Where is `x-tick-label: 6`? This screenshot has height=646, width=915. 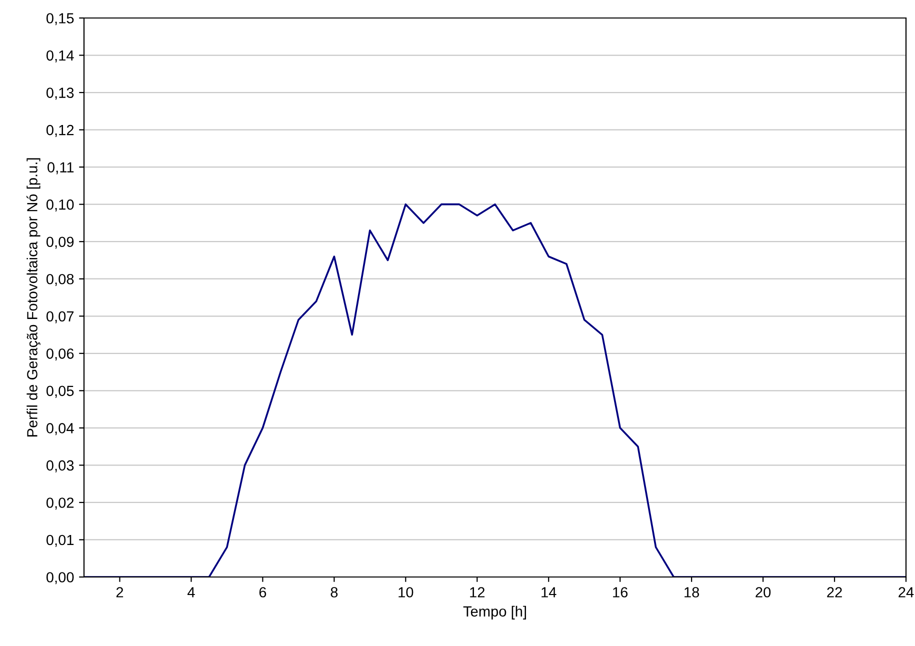 x-tick-label: 6 is located at coordinates (262, 592).